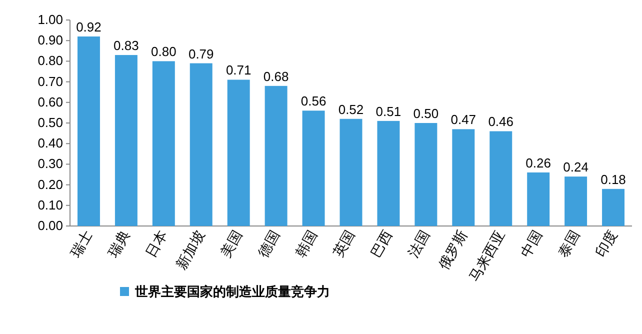  What do you see at coordinates (118, 244) in the screenshot?
I see `x-tick-label: 瑞典` at bounding box center [118, 244].